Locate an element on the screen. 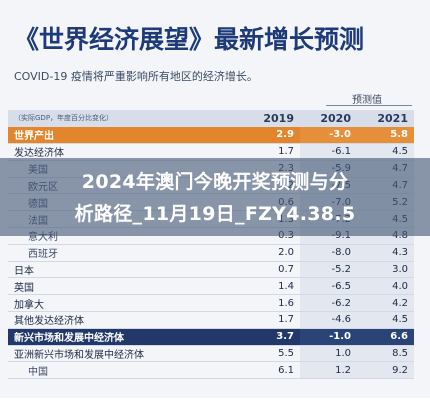  table-row: 世界产出 2.9 -3.0 5.8 is located at coordinates (211, 135).